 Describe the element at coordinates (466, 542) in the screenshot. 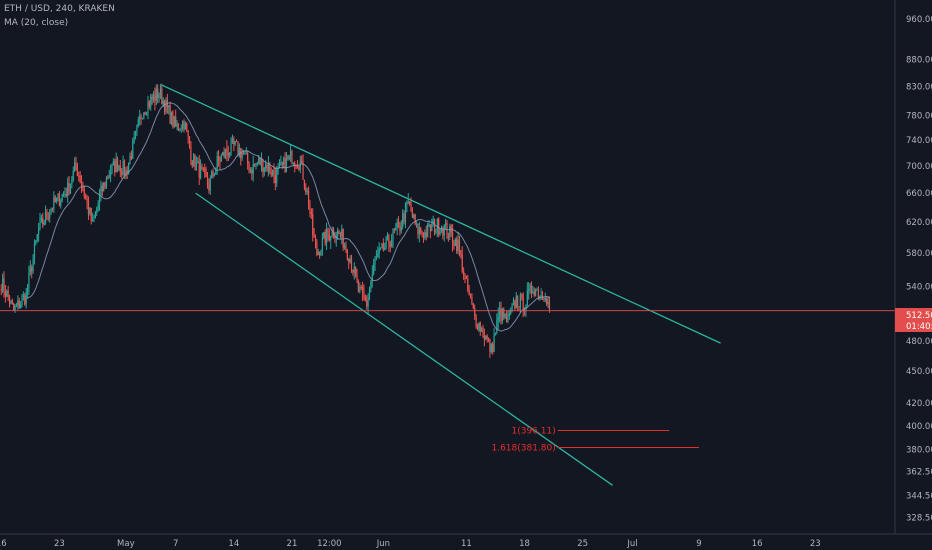

I see `time-axis-panel` at that location.